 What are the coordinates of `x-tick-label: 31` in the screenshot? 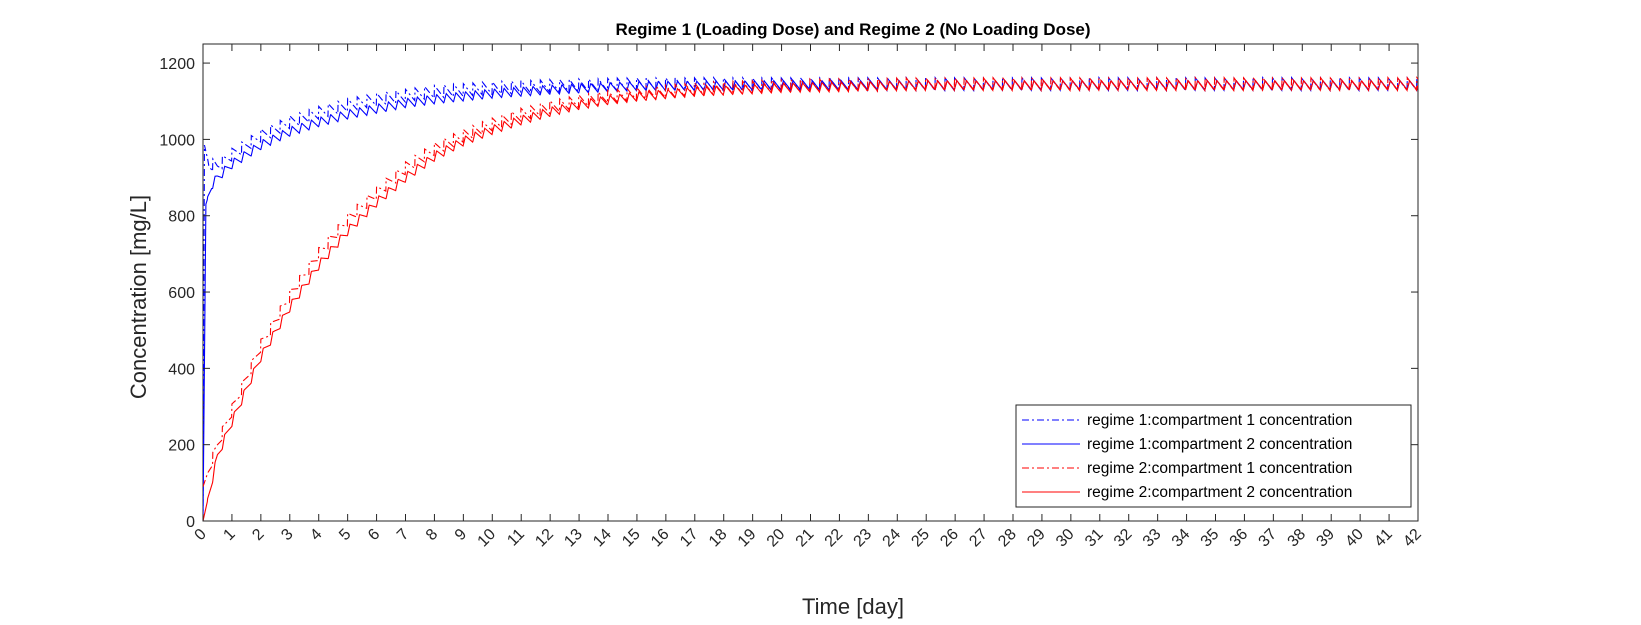 It's located at (1094, 538).